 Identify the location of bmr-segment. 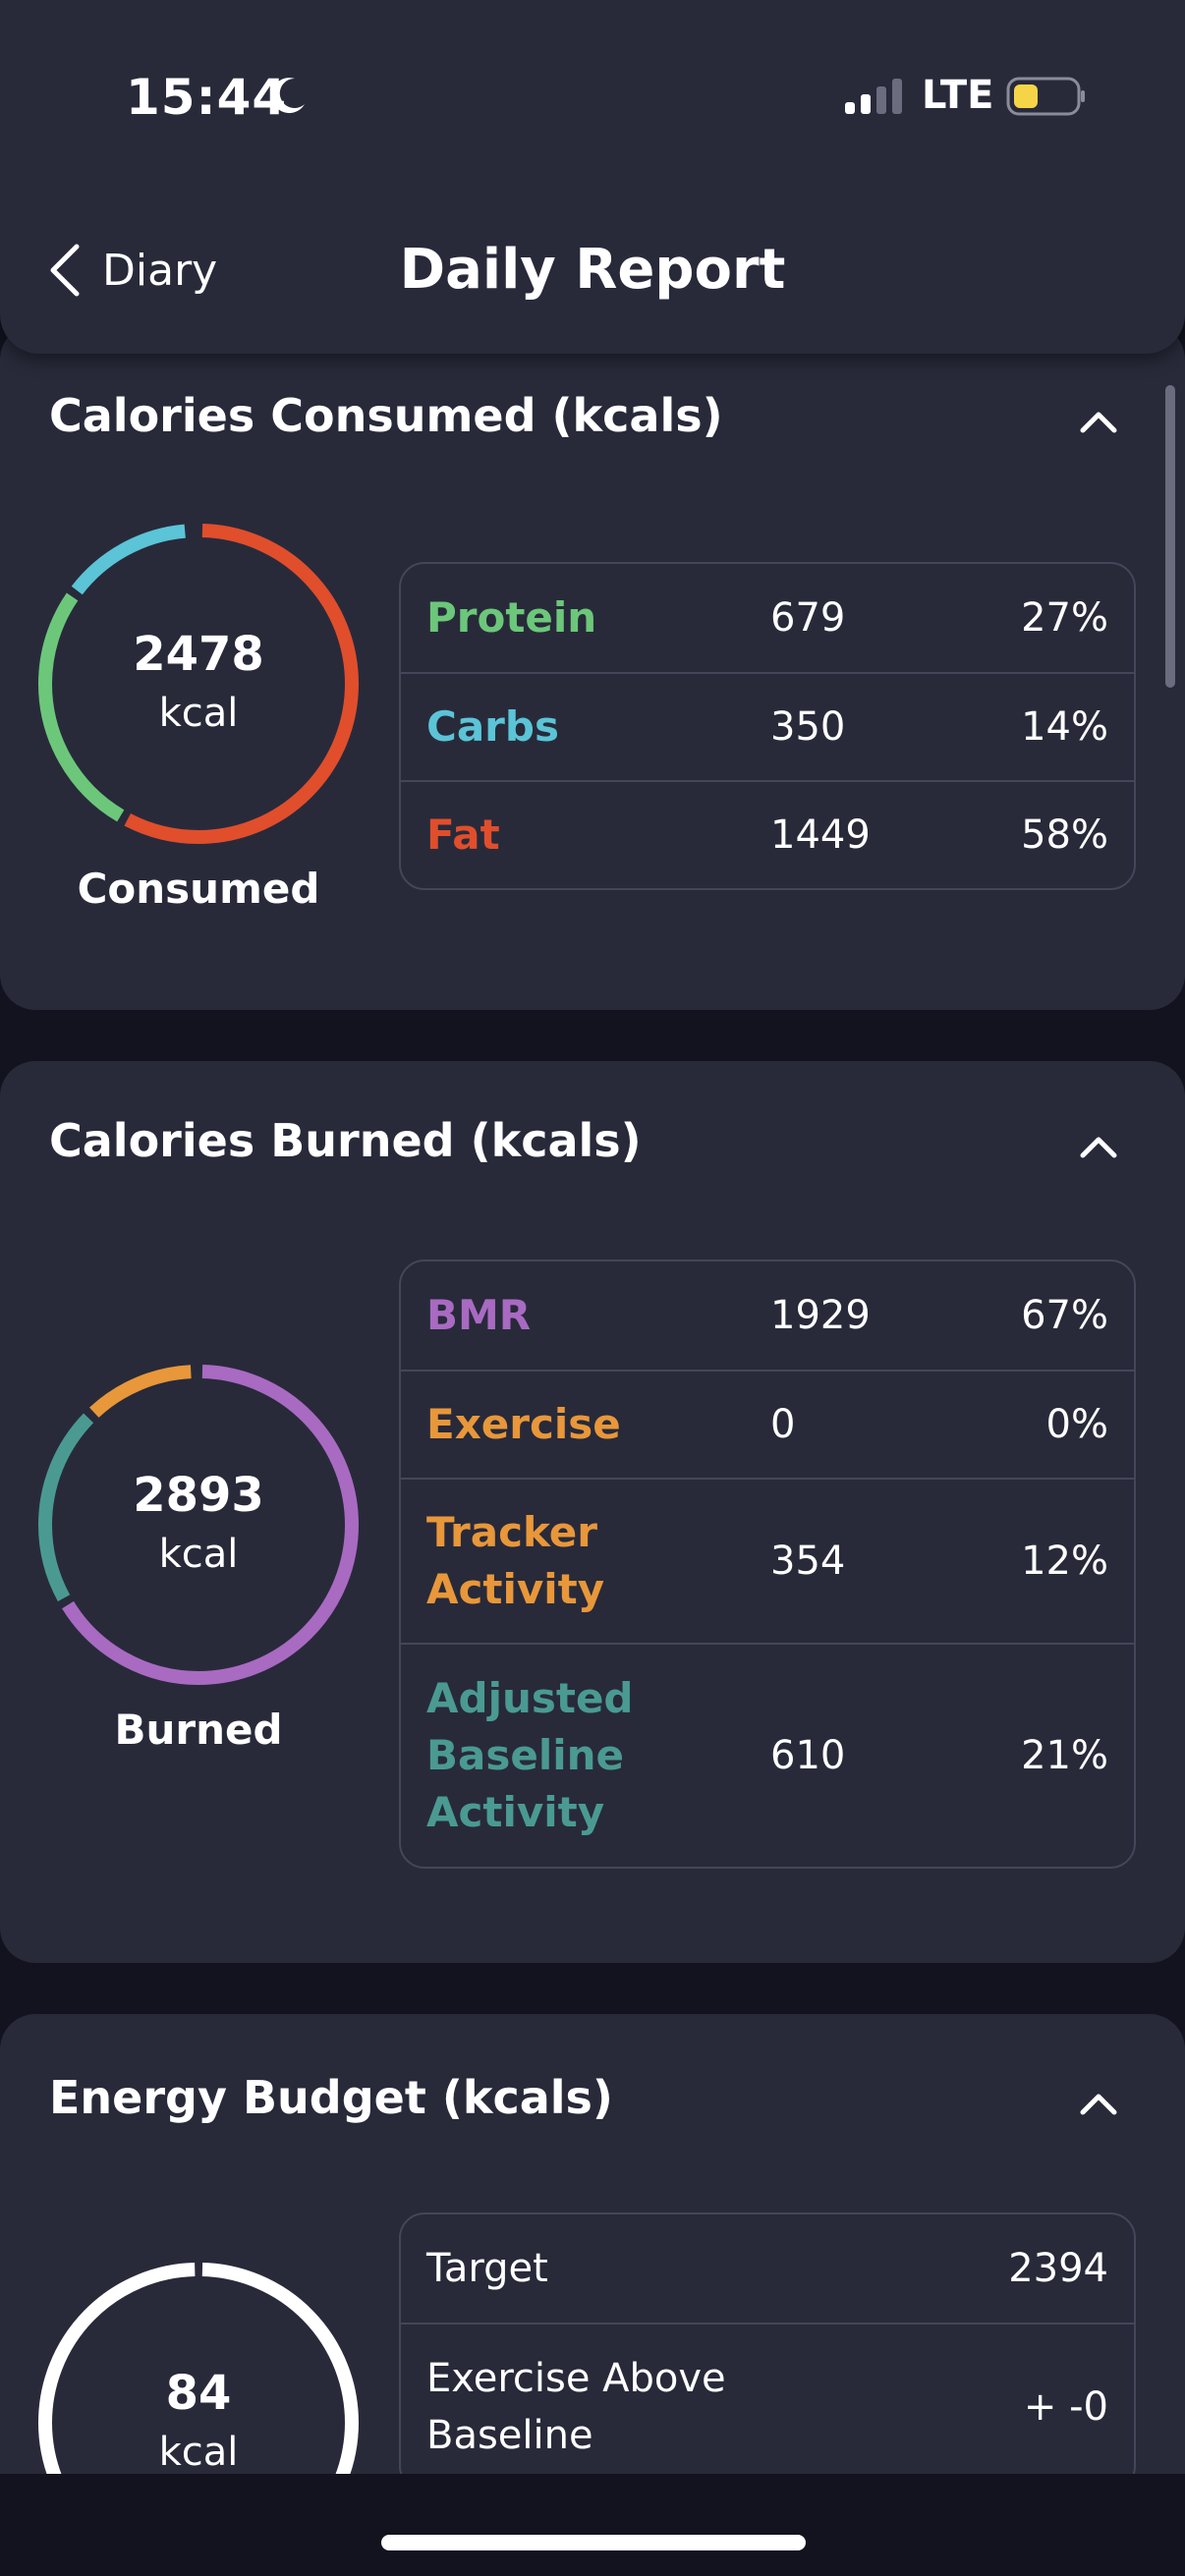
(199, 1525).